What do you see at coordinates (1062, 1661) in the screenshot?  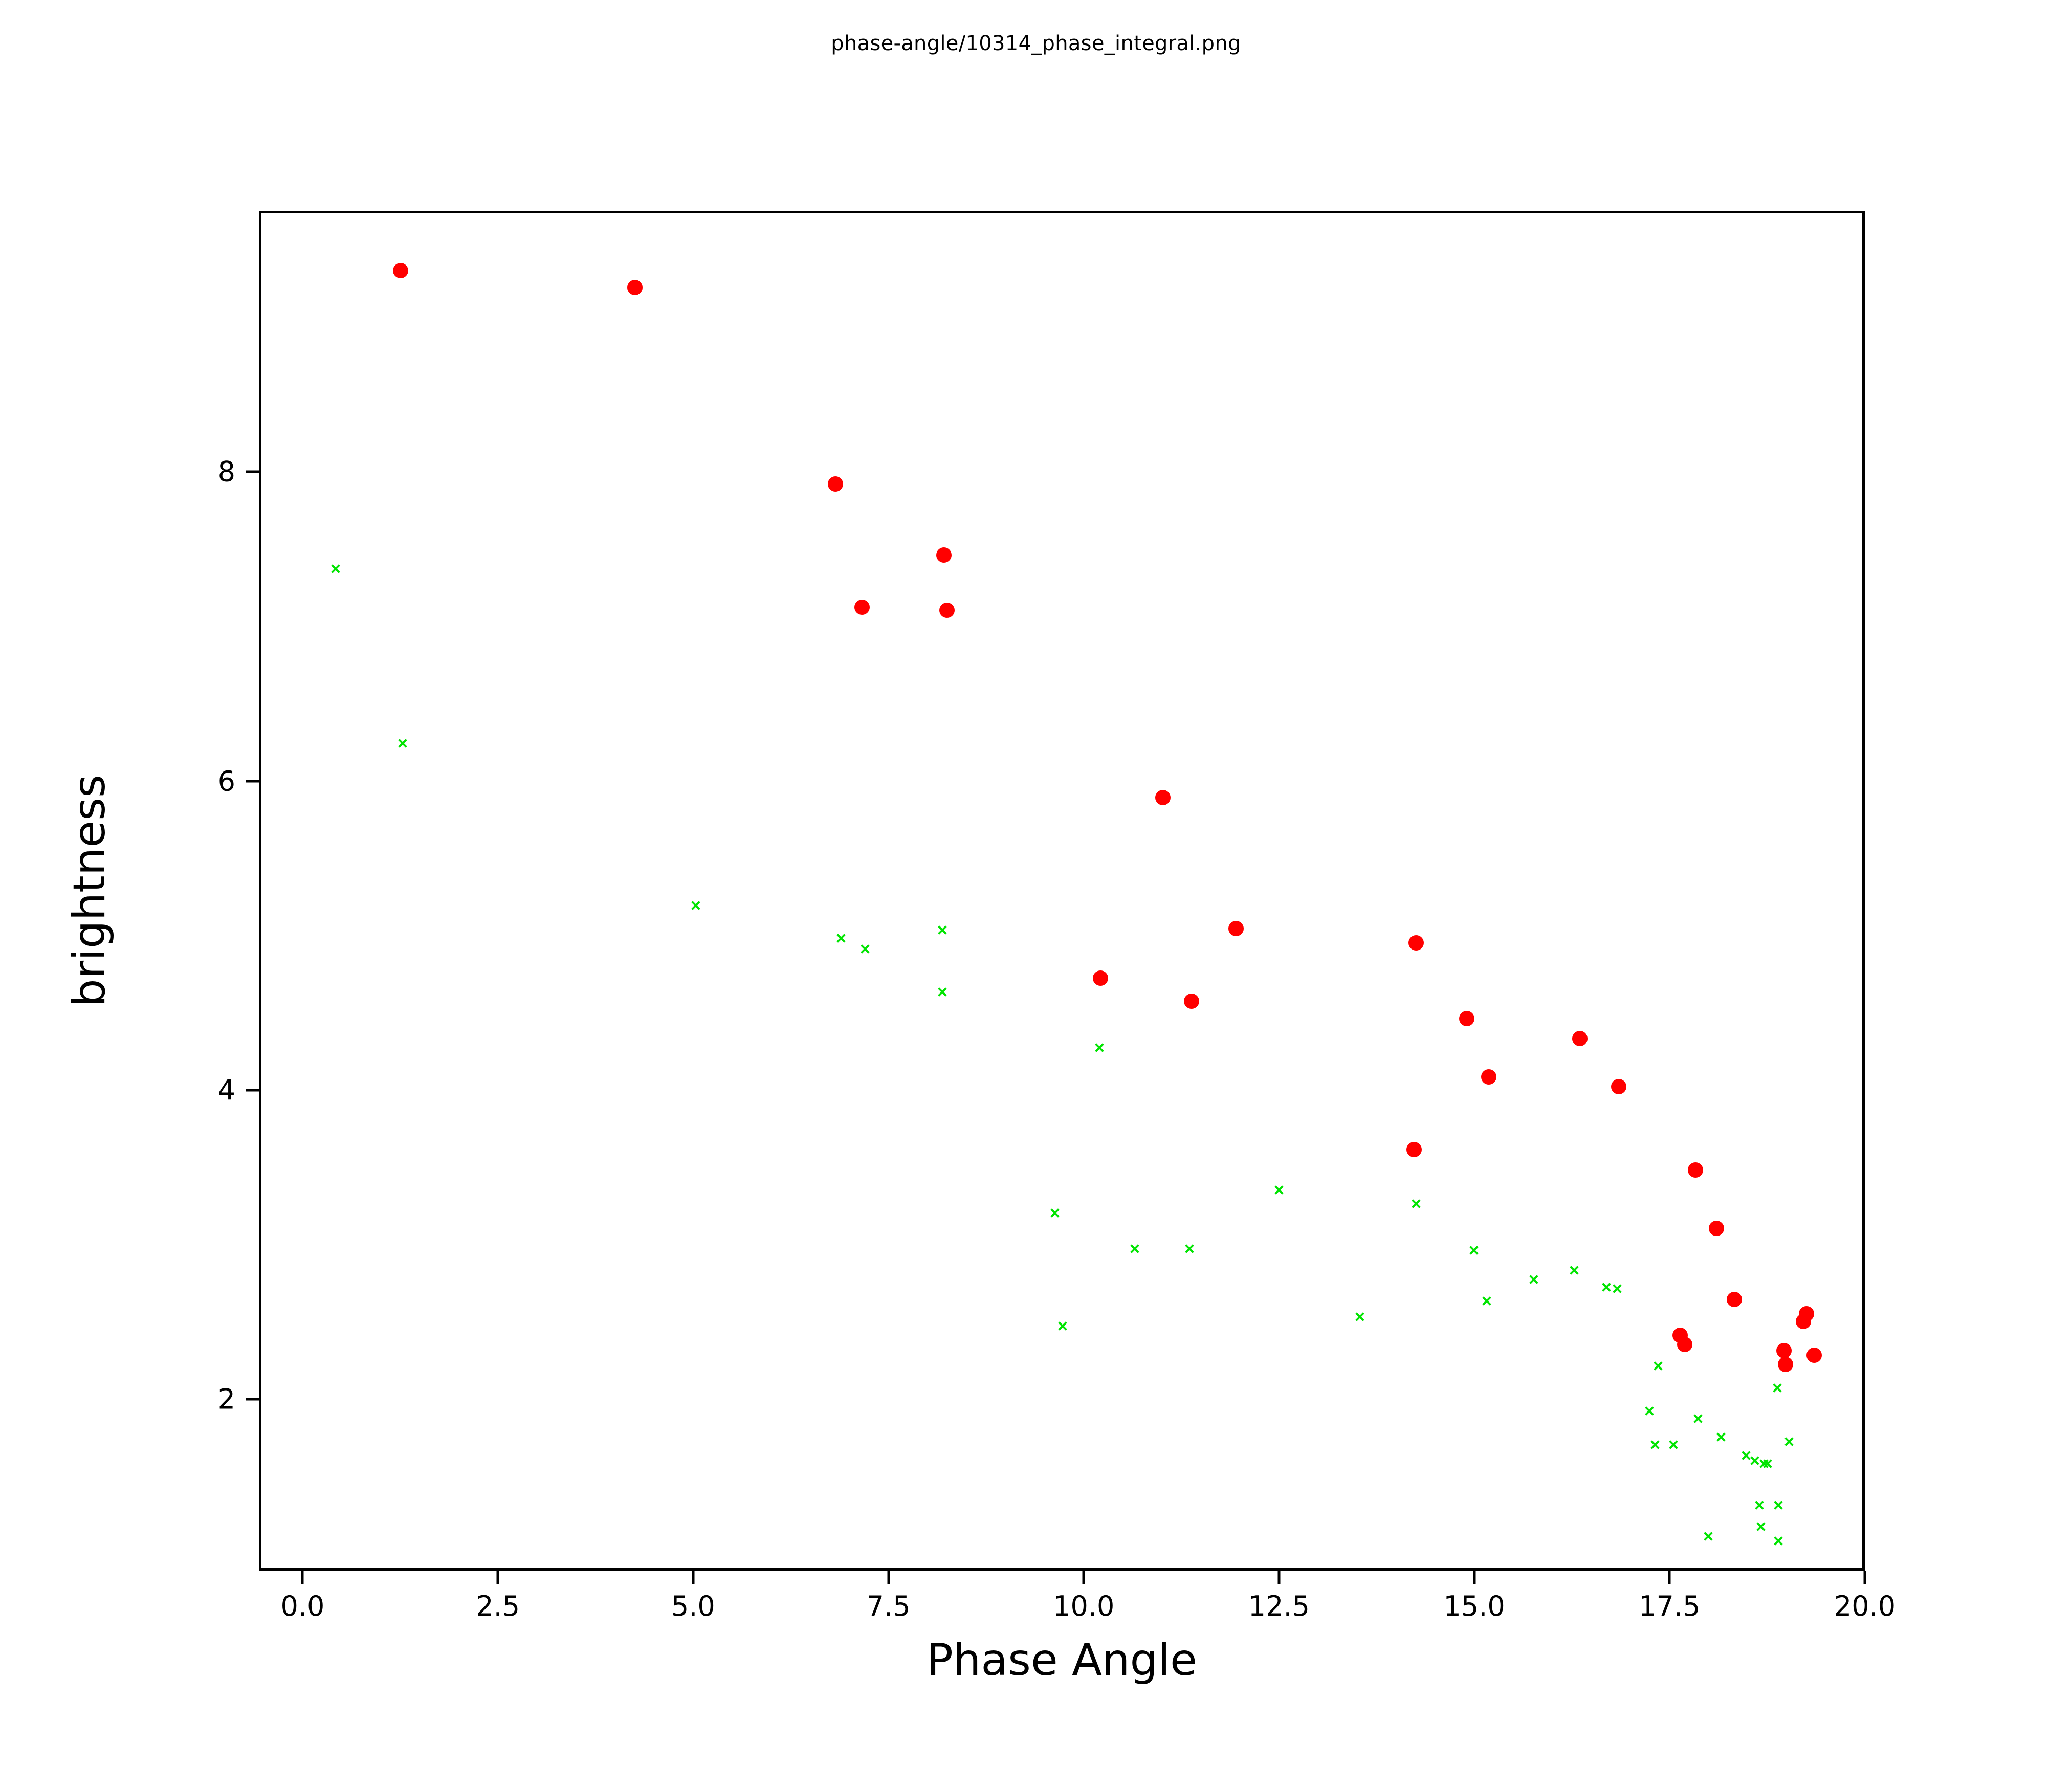 I see `x-axis-label: Phase Angle` at bounding box center [1062, 1661].